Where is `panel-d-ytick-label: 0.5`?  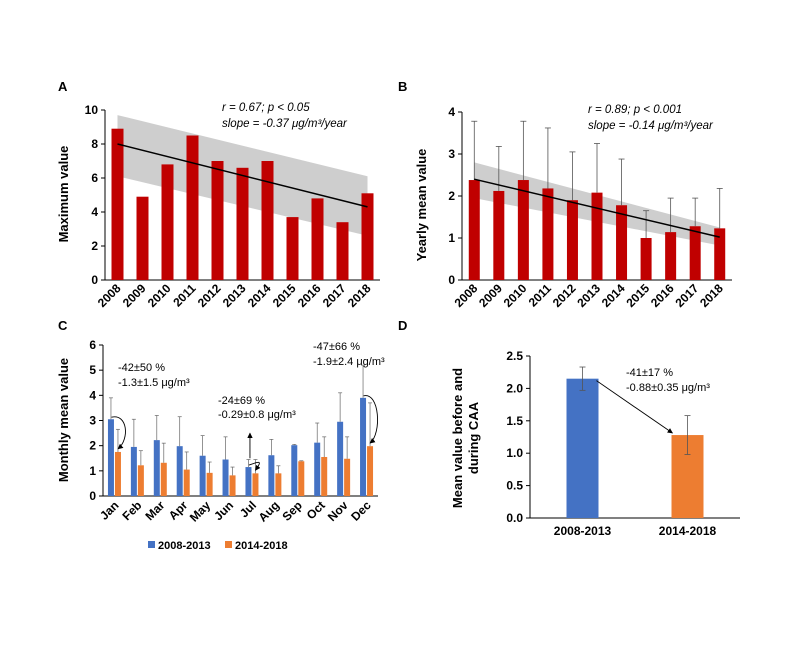 panel-d-ytick-label: 0.5 is located at coordinates (514, 486).